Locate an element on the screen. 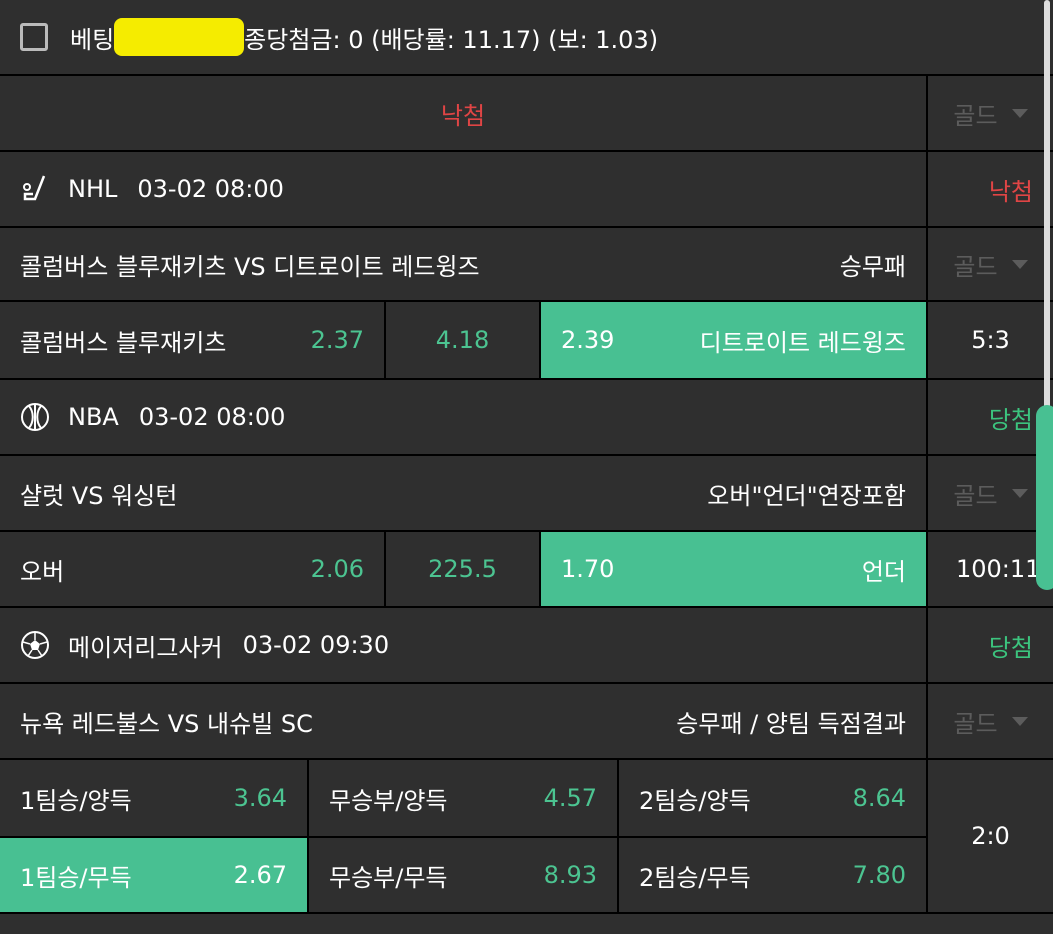  odds-value: 7.80 is located at coordinates (879, 875).